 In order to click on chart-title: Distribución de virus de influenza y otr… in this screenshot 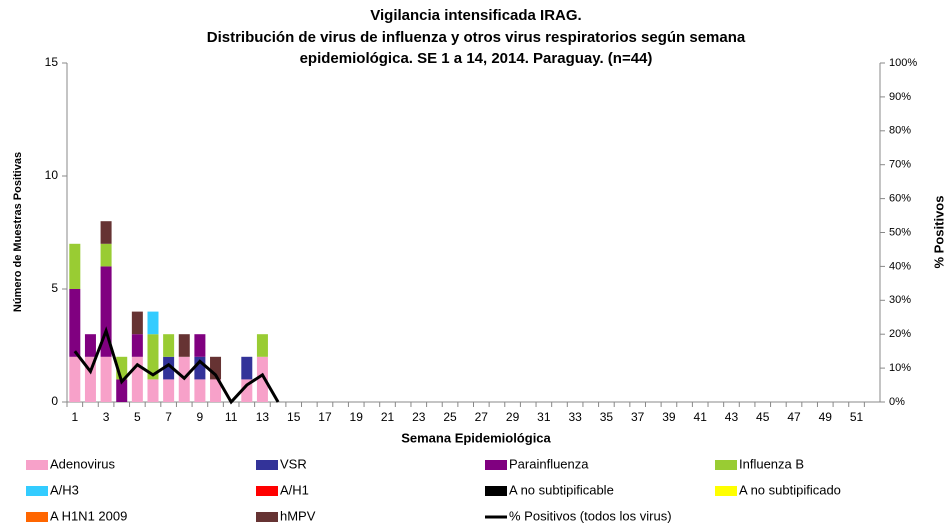, I will do `click(476, 37)`.